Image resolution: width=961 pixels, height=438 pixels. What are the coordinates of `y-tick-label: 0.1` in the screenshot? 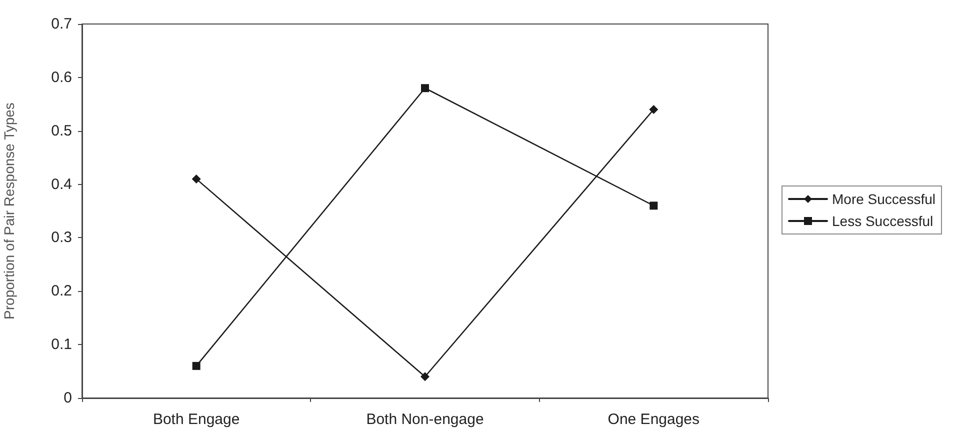 It's located at (61, 345).